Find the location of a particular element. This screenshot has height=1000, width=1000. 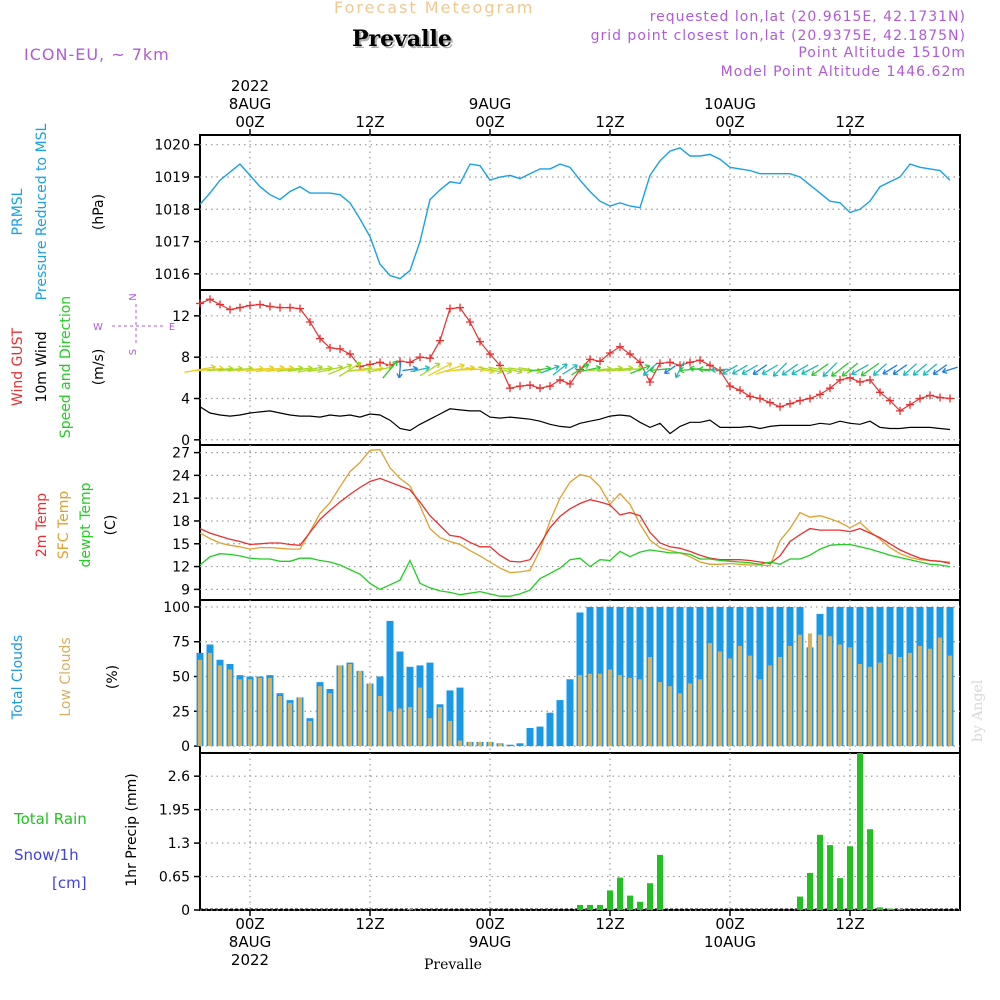

point-altitude: Point Altitude 1510m is located at coordinates (882, 53).